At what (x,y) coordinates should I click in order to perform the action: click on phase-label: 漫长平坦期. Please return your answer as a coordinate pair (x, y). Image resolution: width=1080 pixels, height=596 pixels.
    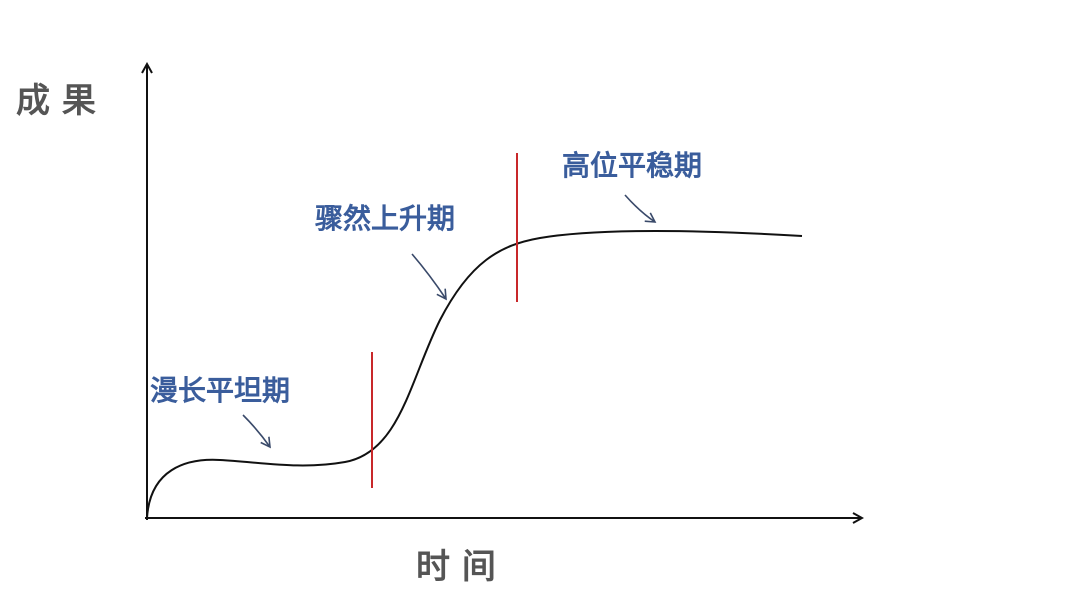
    Looking at the image, I should click on (220, 390).